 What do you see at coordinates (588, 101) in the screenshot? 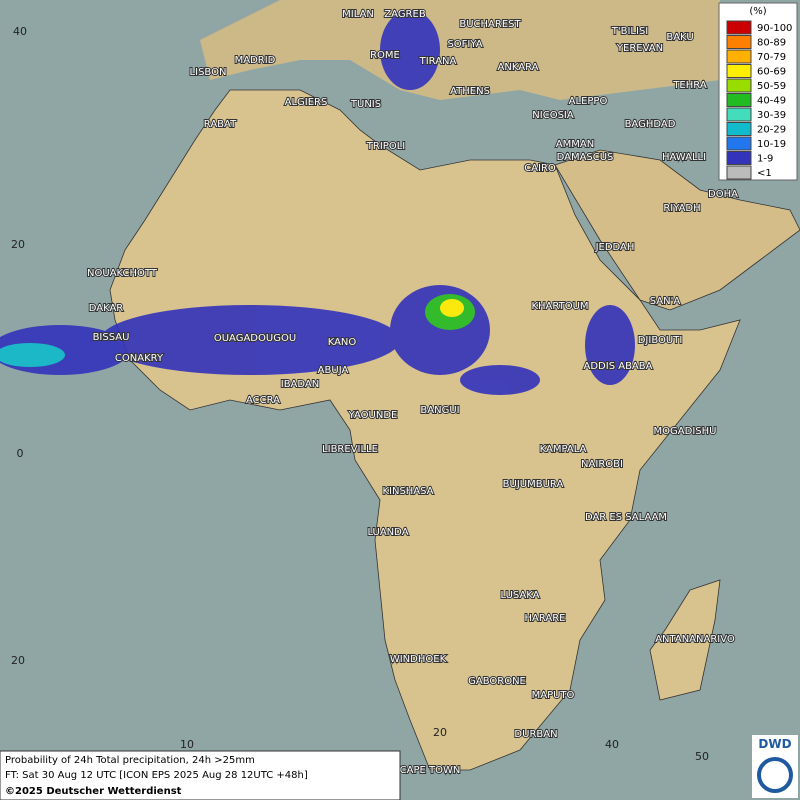
I see `city-label: ALEPPO` at bounding box center [588, 101].